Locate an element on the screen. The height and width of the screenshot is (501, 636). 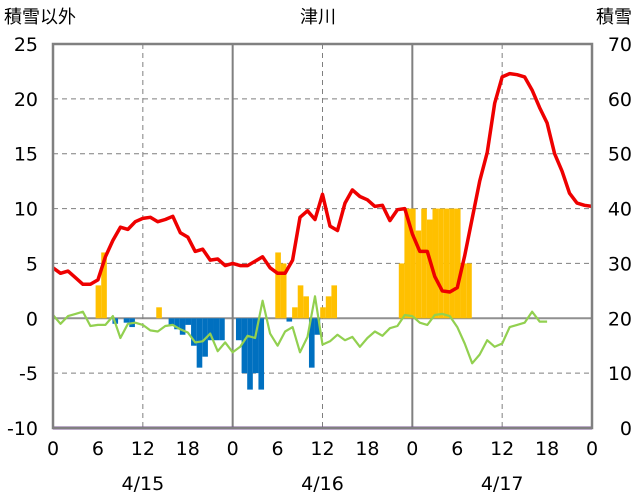
left-tick-label: 25 is located at coordinates (26, 45).